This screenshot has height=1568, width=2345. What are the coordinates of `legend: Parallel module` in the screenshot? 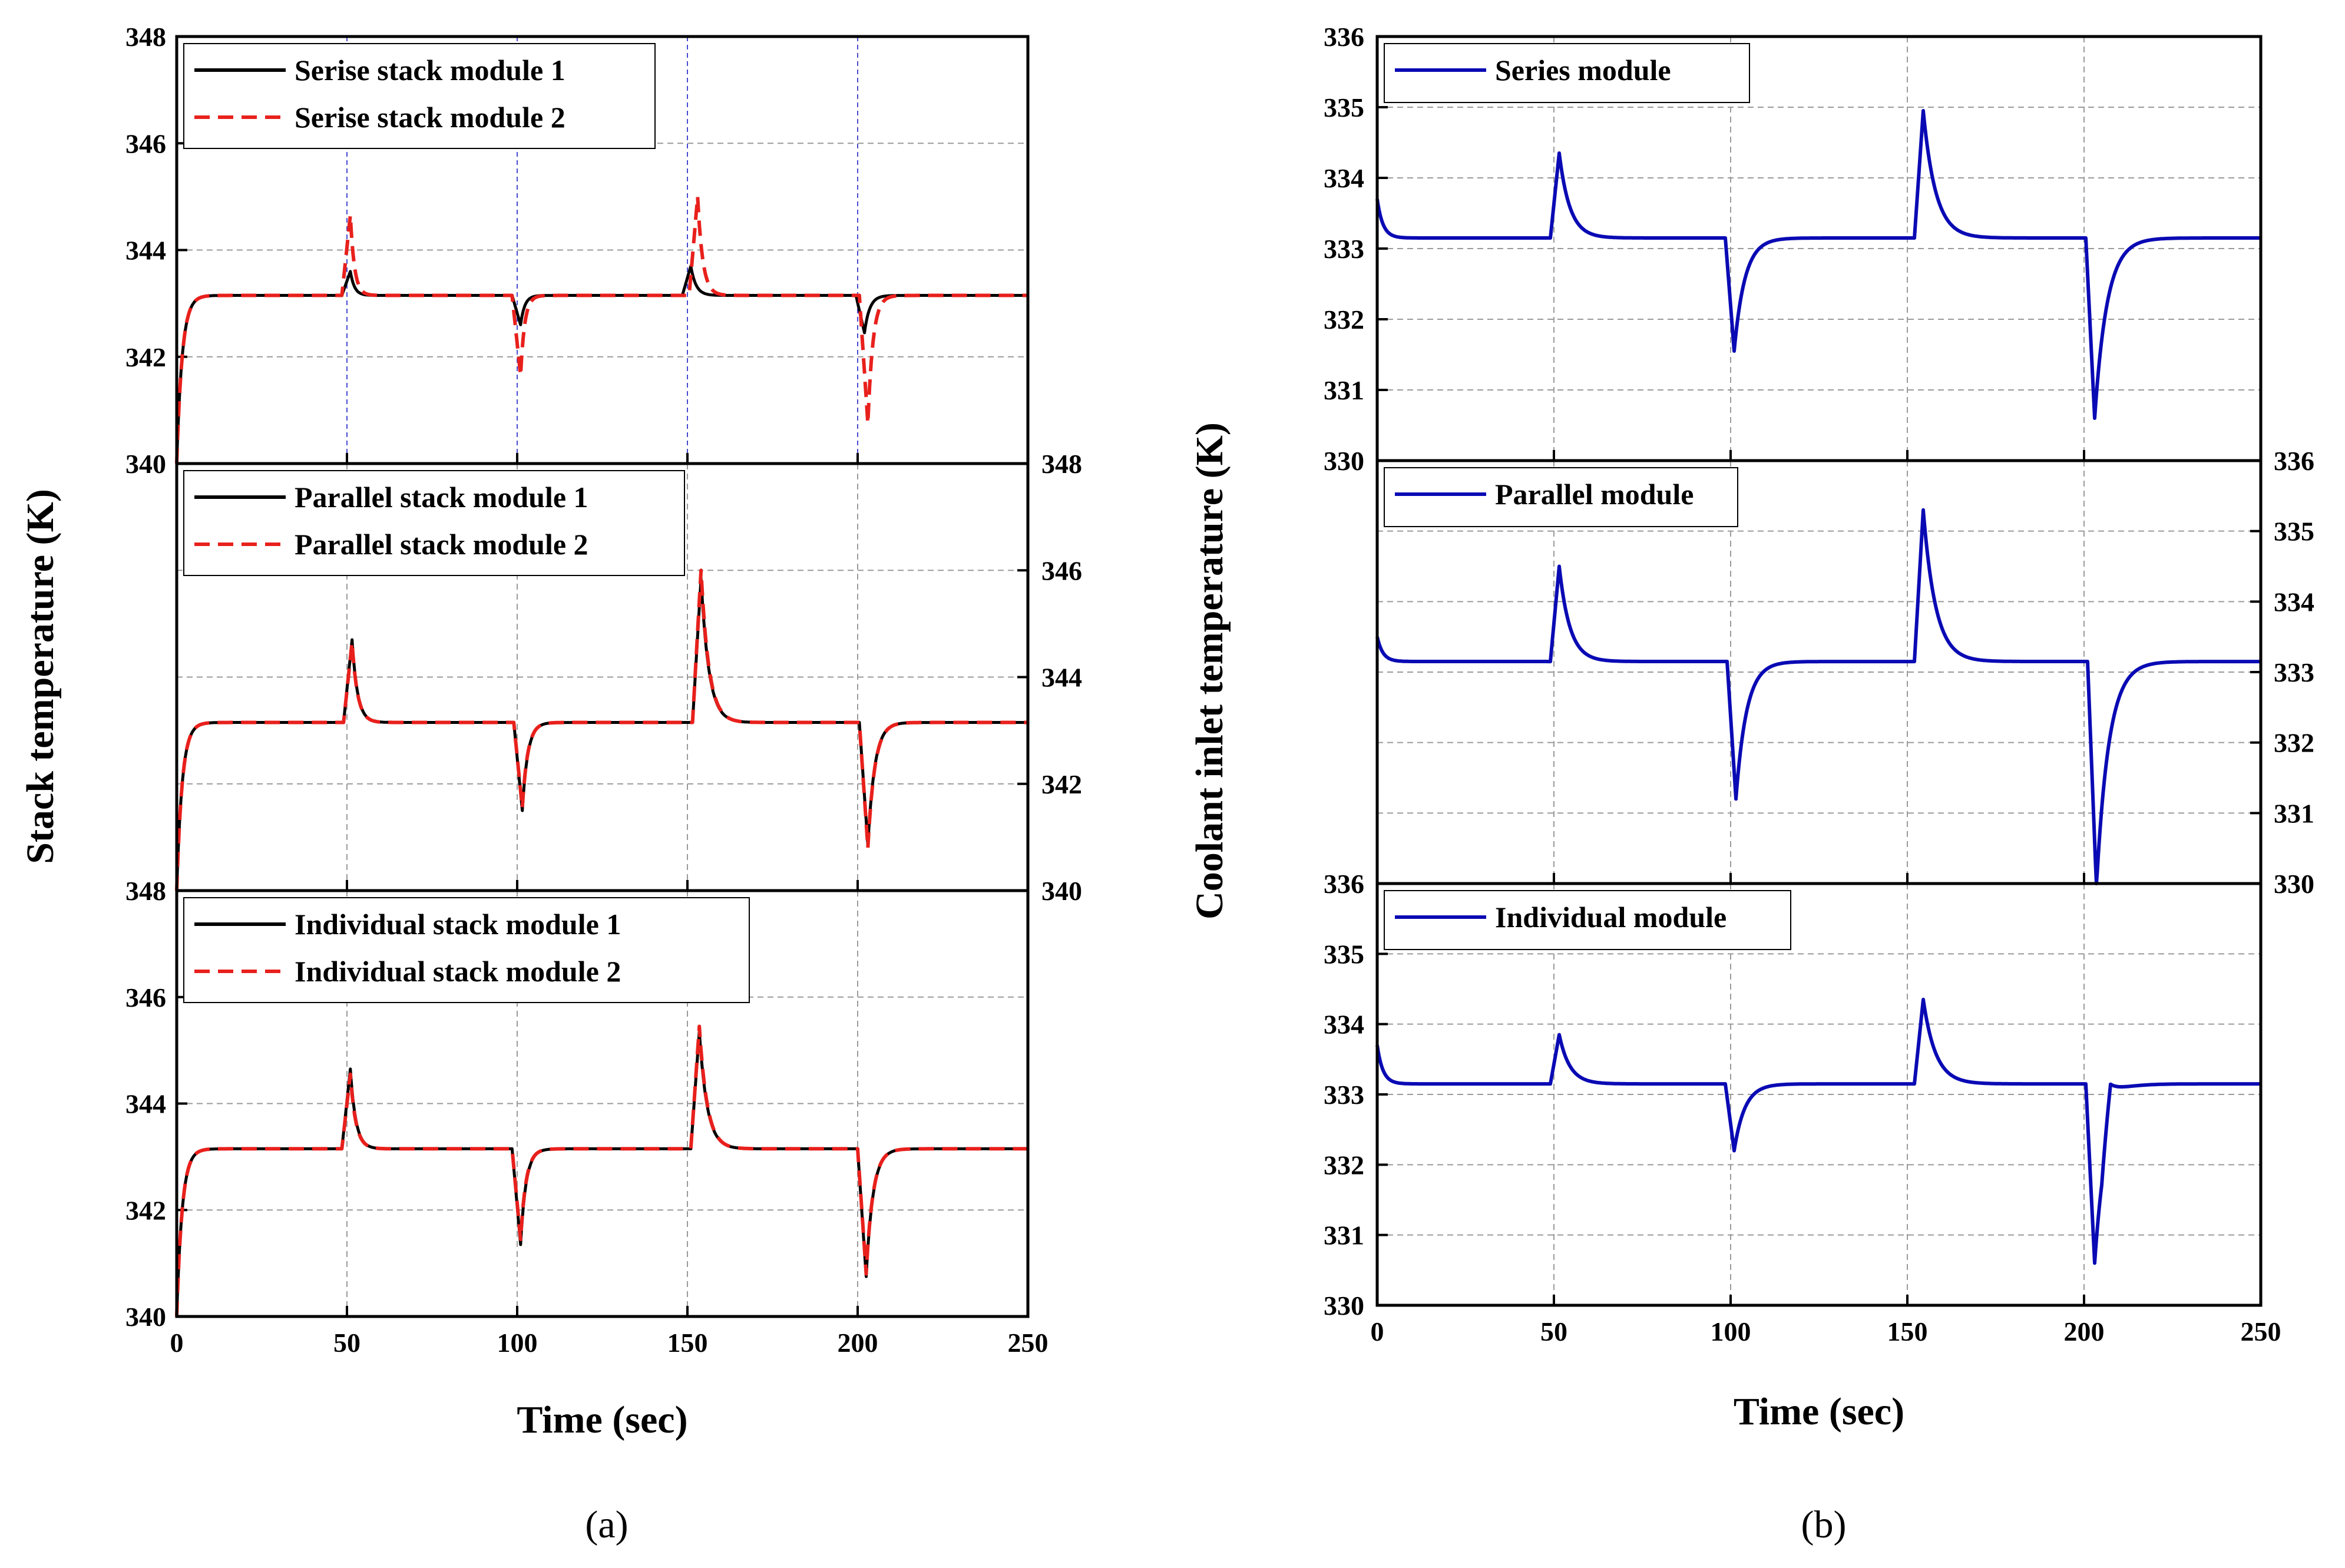 It's located at (1561, 497).